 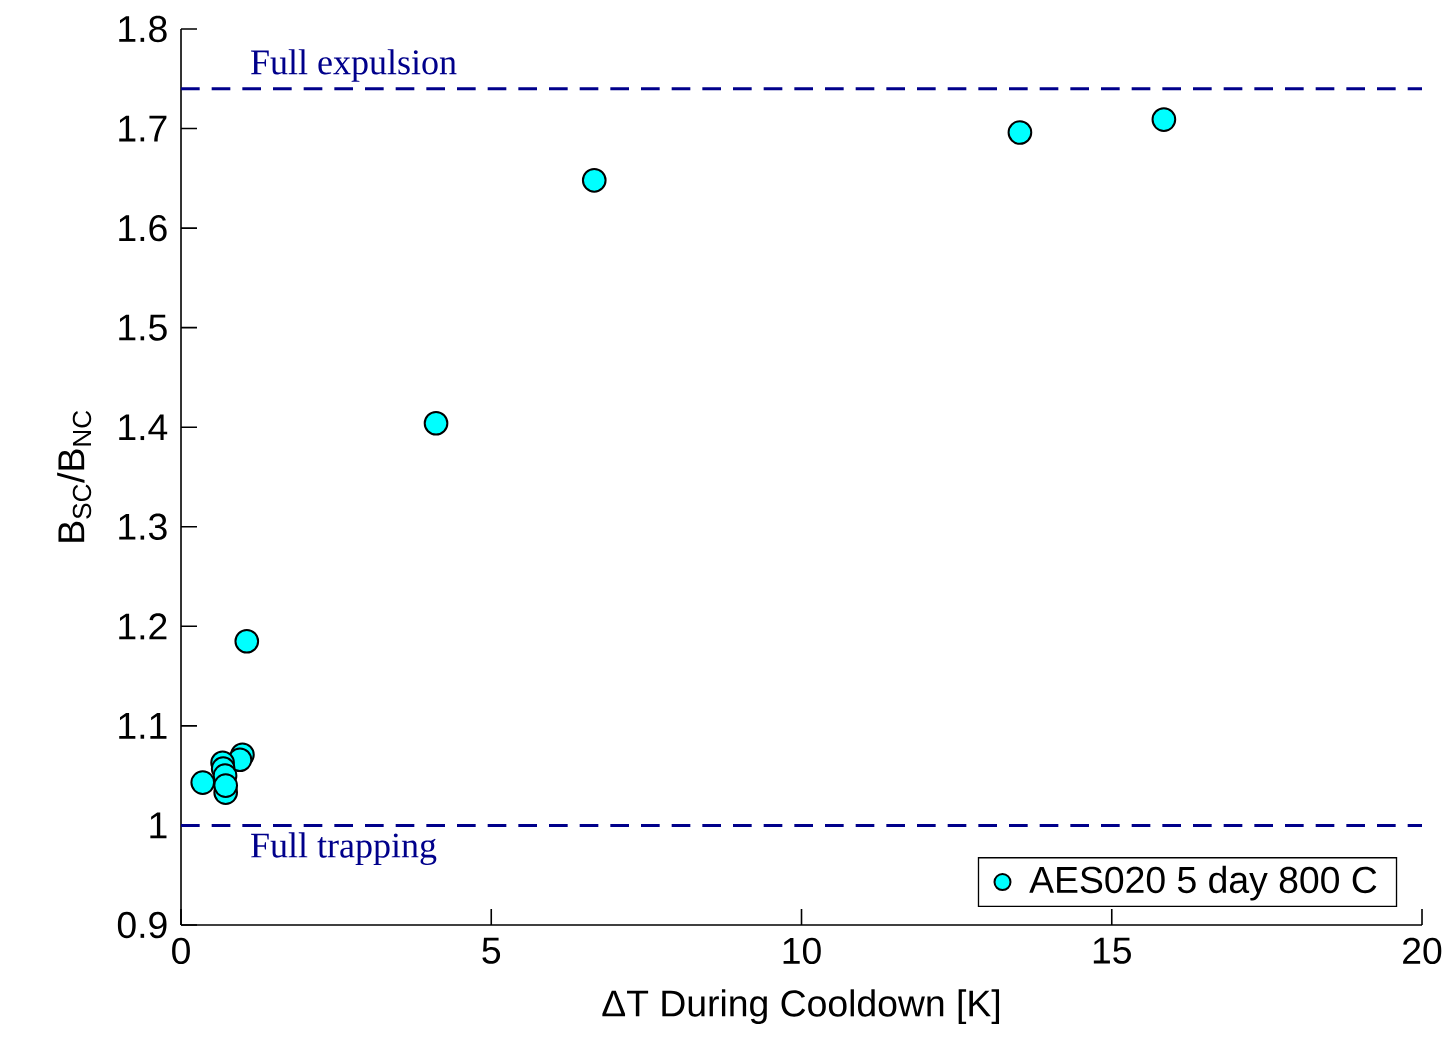 What do you see at coordinates (801, 1007) in the screenshot?
I see `x-axis-title: ΔT During Cooldown [K]` at bounding box center [801, 1007].